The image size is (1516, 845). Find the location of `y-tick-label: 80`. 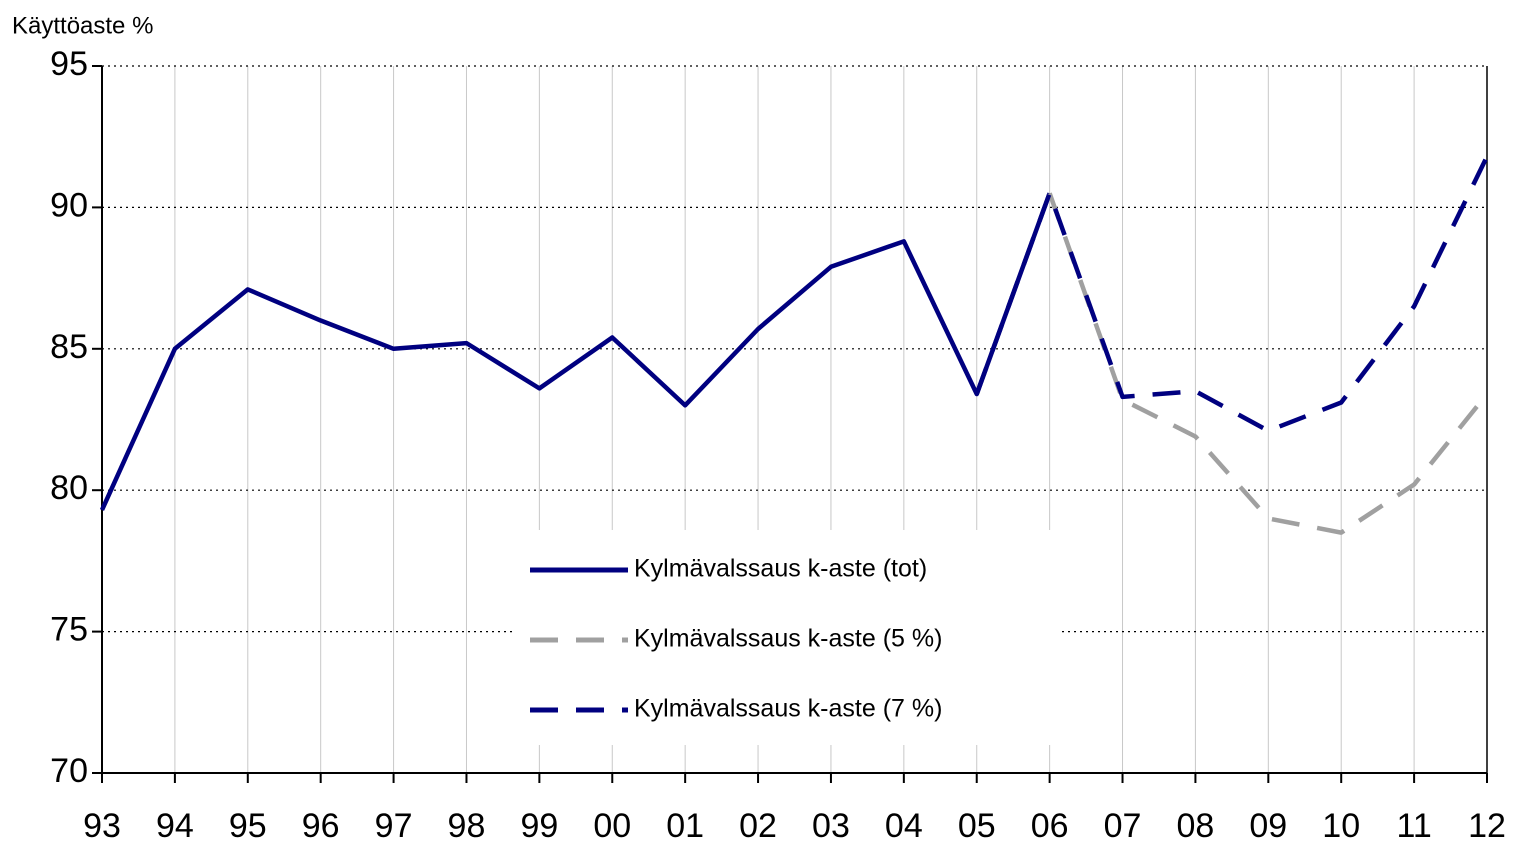

y-tick-label: 80 is located at coordinates (69, 488).